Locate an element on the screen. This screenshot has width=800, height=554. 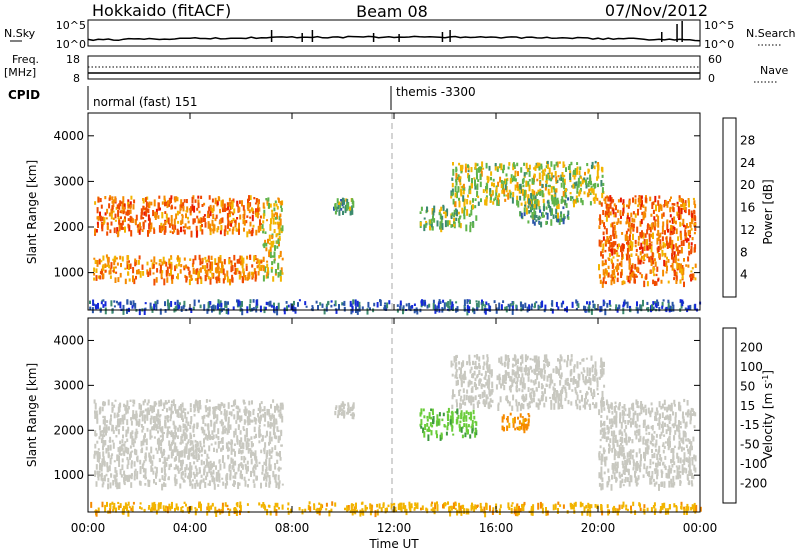
ytick-label: 3000 is located at coordinates (68, 181).